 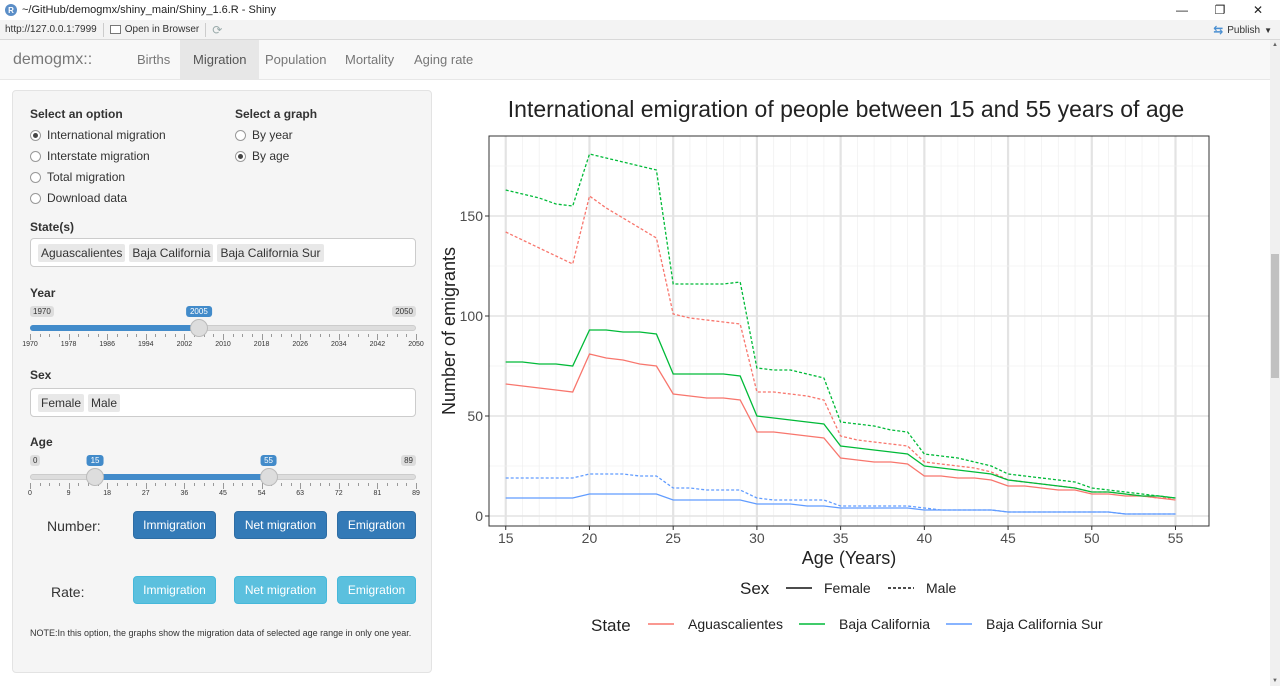 I want to click on year-tick-label: 2050, so click(x=416, y=344).